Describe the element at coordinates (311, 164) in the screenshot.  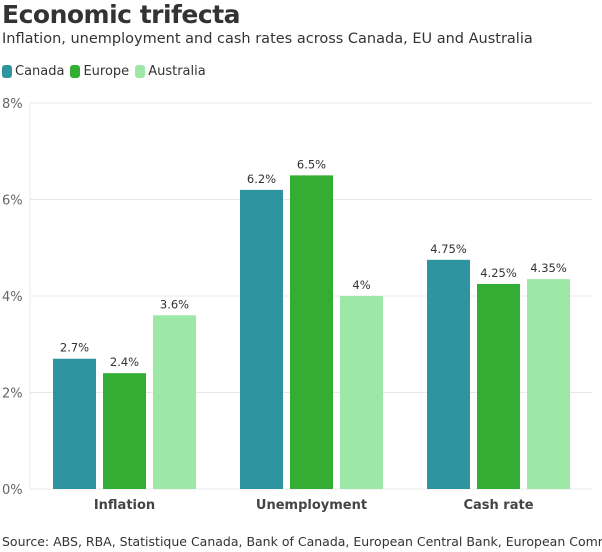
I see `data-label: 6.5%` at that location.